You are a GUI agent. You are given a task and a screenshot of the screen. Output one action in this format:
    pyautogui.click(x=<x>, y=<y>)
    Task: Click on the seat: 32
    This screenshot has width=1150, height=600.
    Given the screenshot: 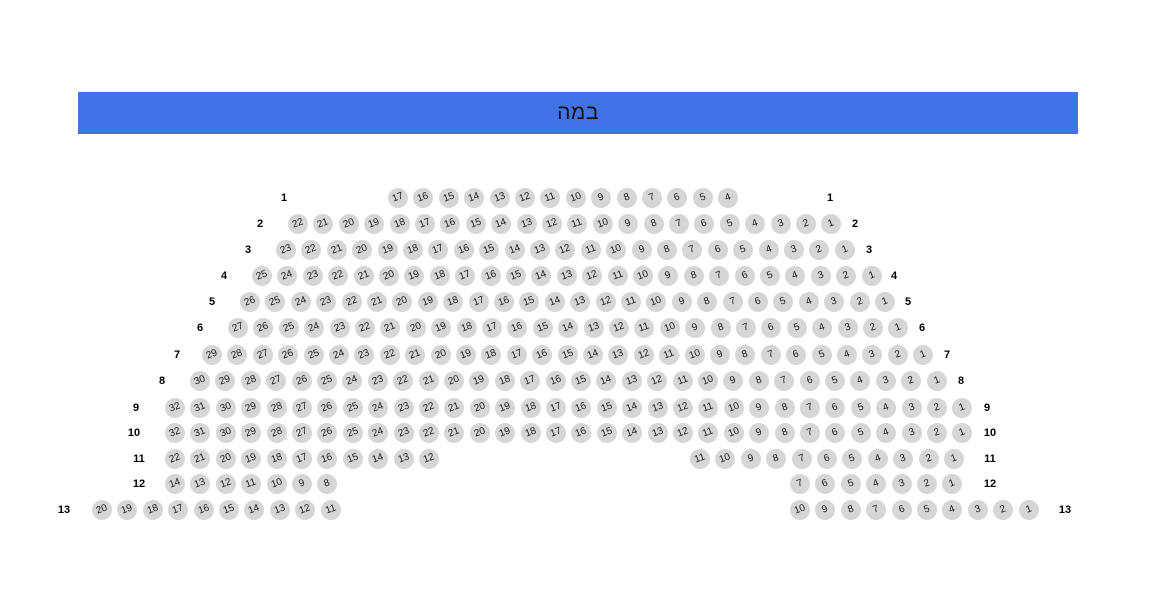 What is the action you would take?
    pyautogui.click(x=175, y=433)
    